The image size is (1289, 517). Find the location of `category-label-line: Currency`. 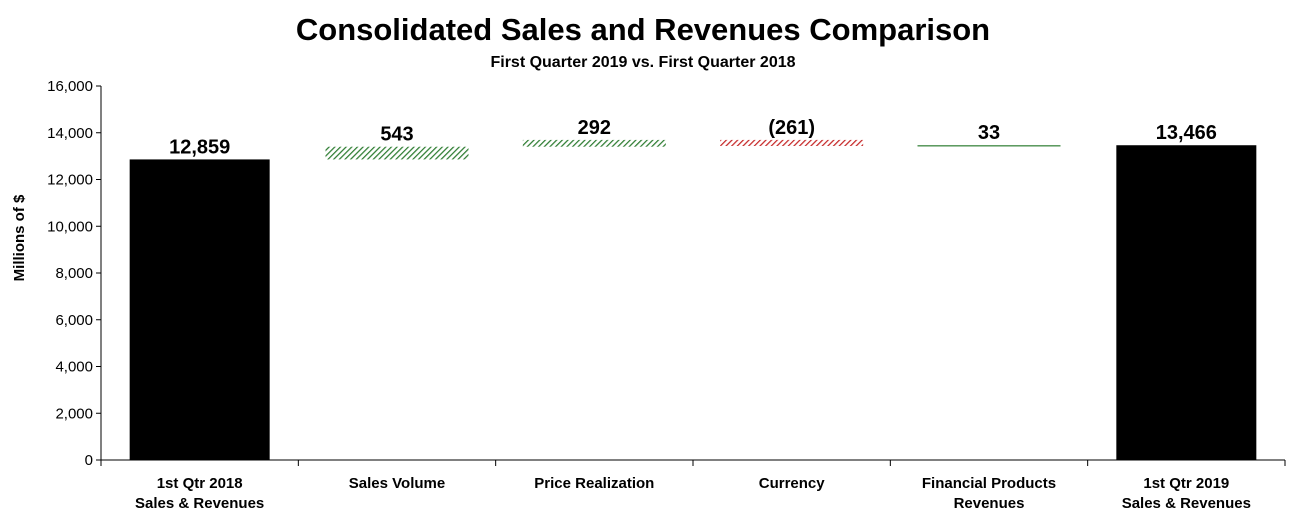

category-label-line: Currency is located at coordinates (792, 483).